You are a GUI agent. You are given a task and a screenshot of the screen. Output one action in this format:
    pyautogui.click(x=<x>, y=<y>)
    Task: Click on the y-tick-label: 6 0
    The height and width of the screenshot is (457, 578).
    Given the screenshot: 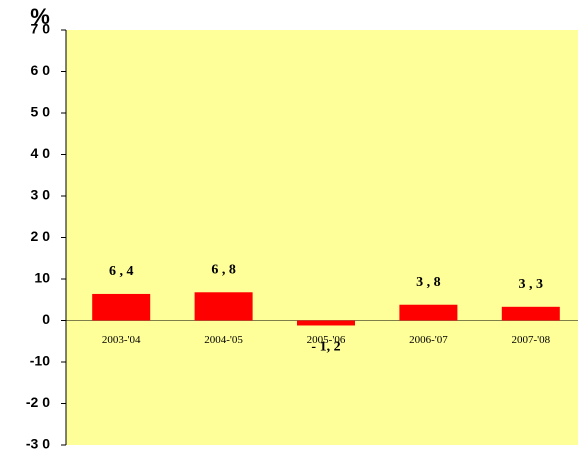 What is the action you would take?
    pyautogui.click(x=41, y=70)
    